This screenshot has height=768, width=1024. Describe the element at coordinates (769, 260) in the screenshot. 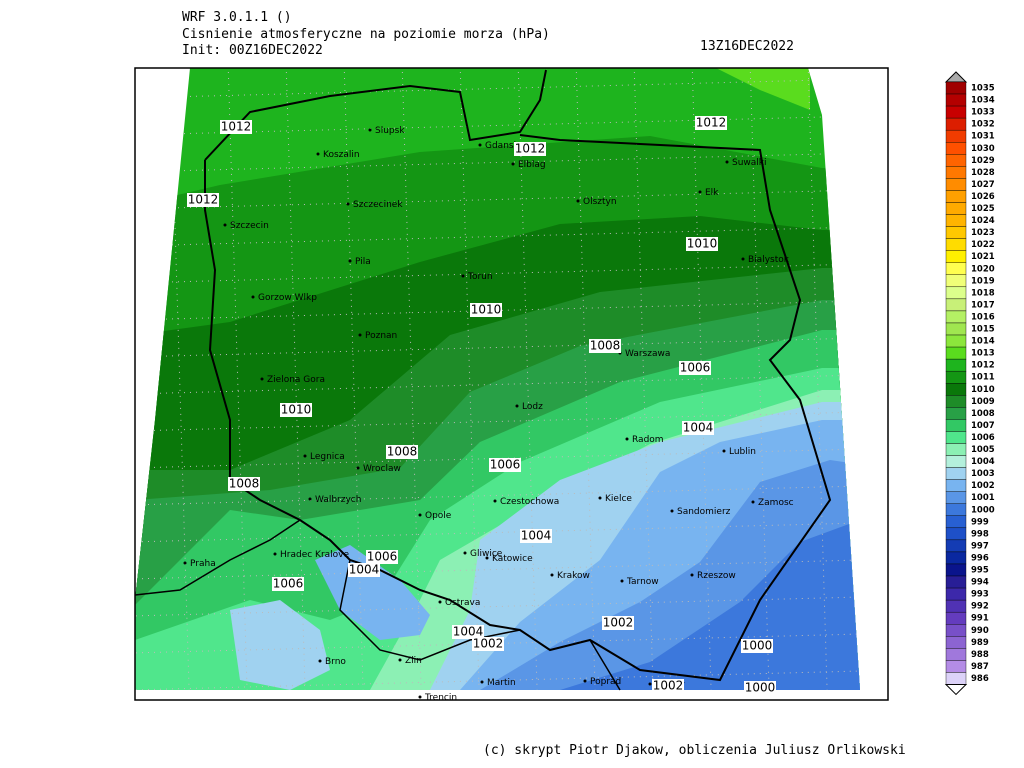

I see `city-label: Bialystok` at that location.